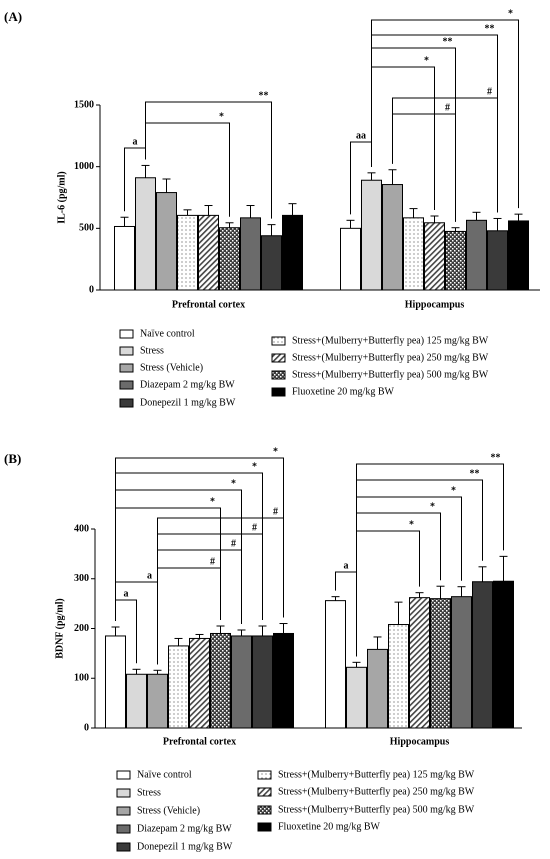 This screenshot has height=859, width=550. I want to click on legend-label: Fluoxetine 20 mg/kg BW, so click(329, 826).